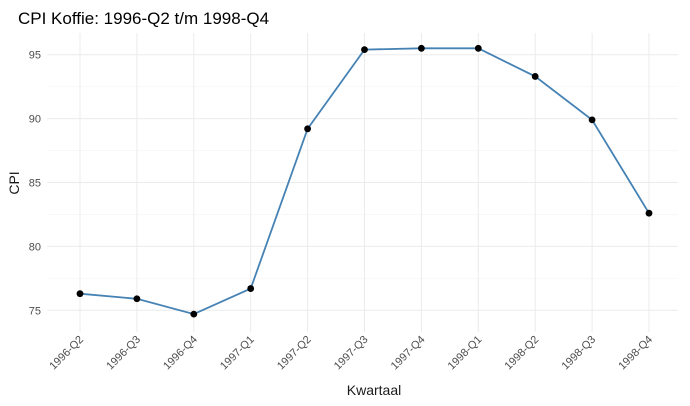 This screenshot has width=690, height=406. Describe the element at coordinates (180, 353) in the screenshot. I see `x-tick-label: 1996-Q4` at that location.